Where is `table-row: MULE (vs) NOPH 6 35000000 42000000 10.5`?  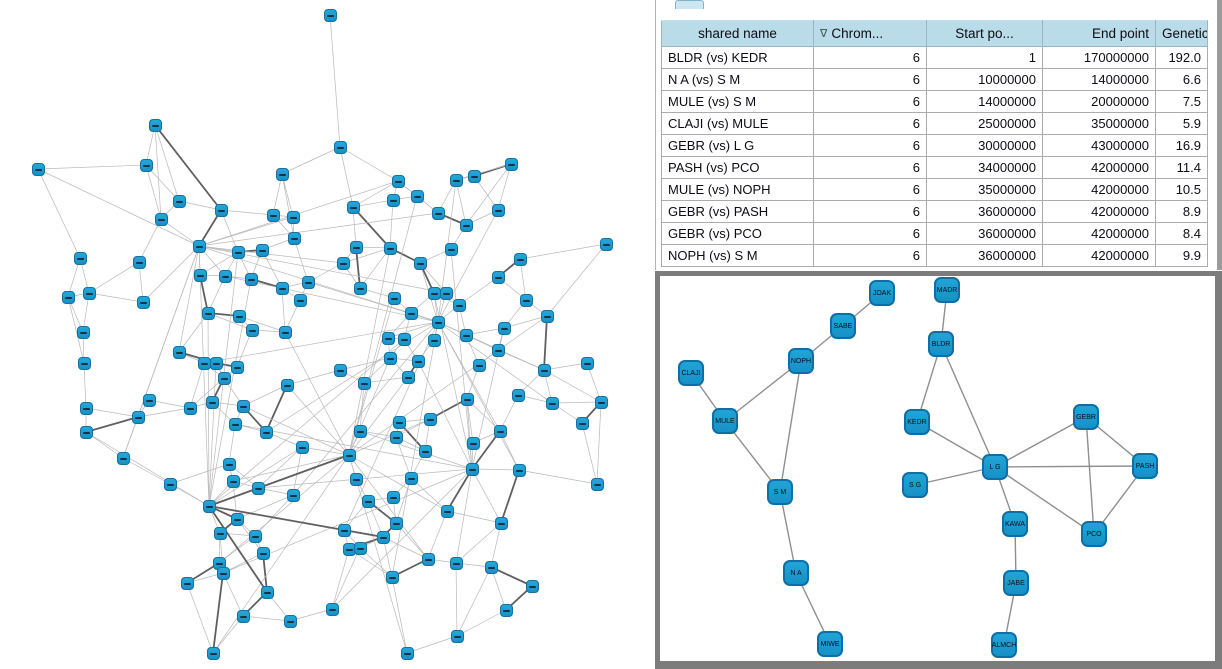 table-row: MULE (vs) NOPH 6 35000000 42000000 10.5 is located at coordinates (934, 189).